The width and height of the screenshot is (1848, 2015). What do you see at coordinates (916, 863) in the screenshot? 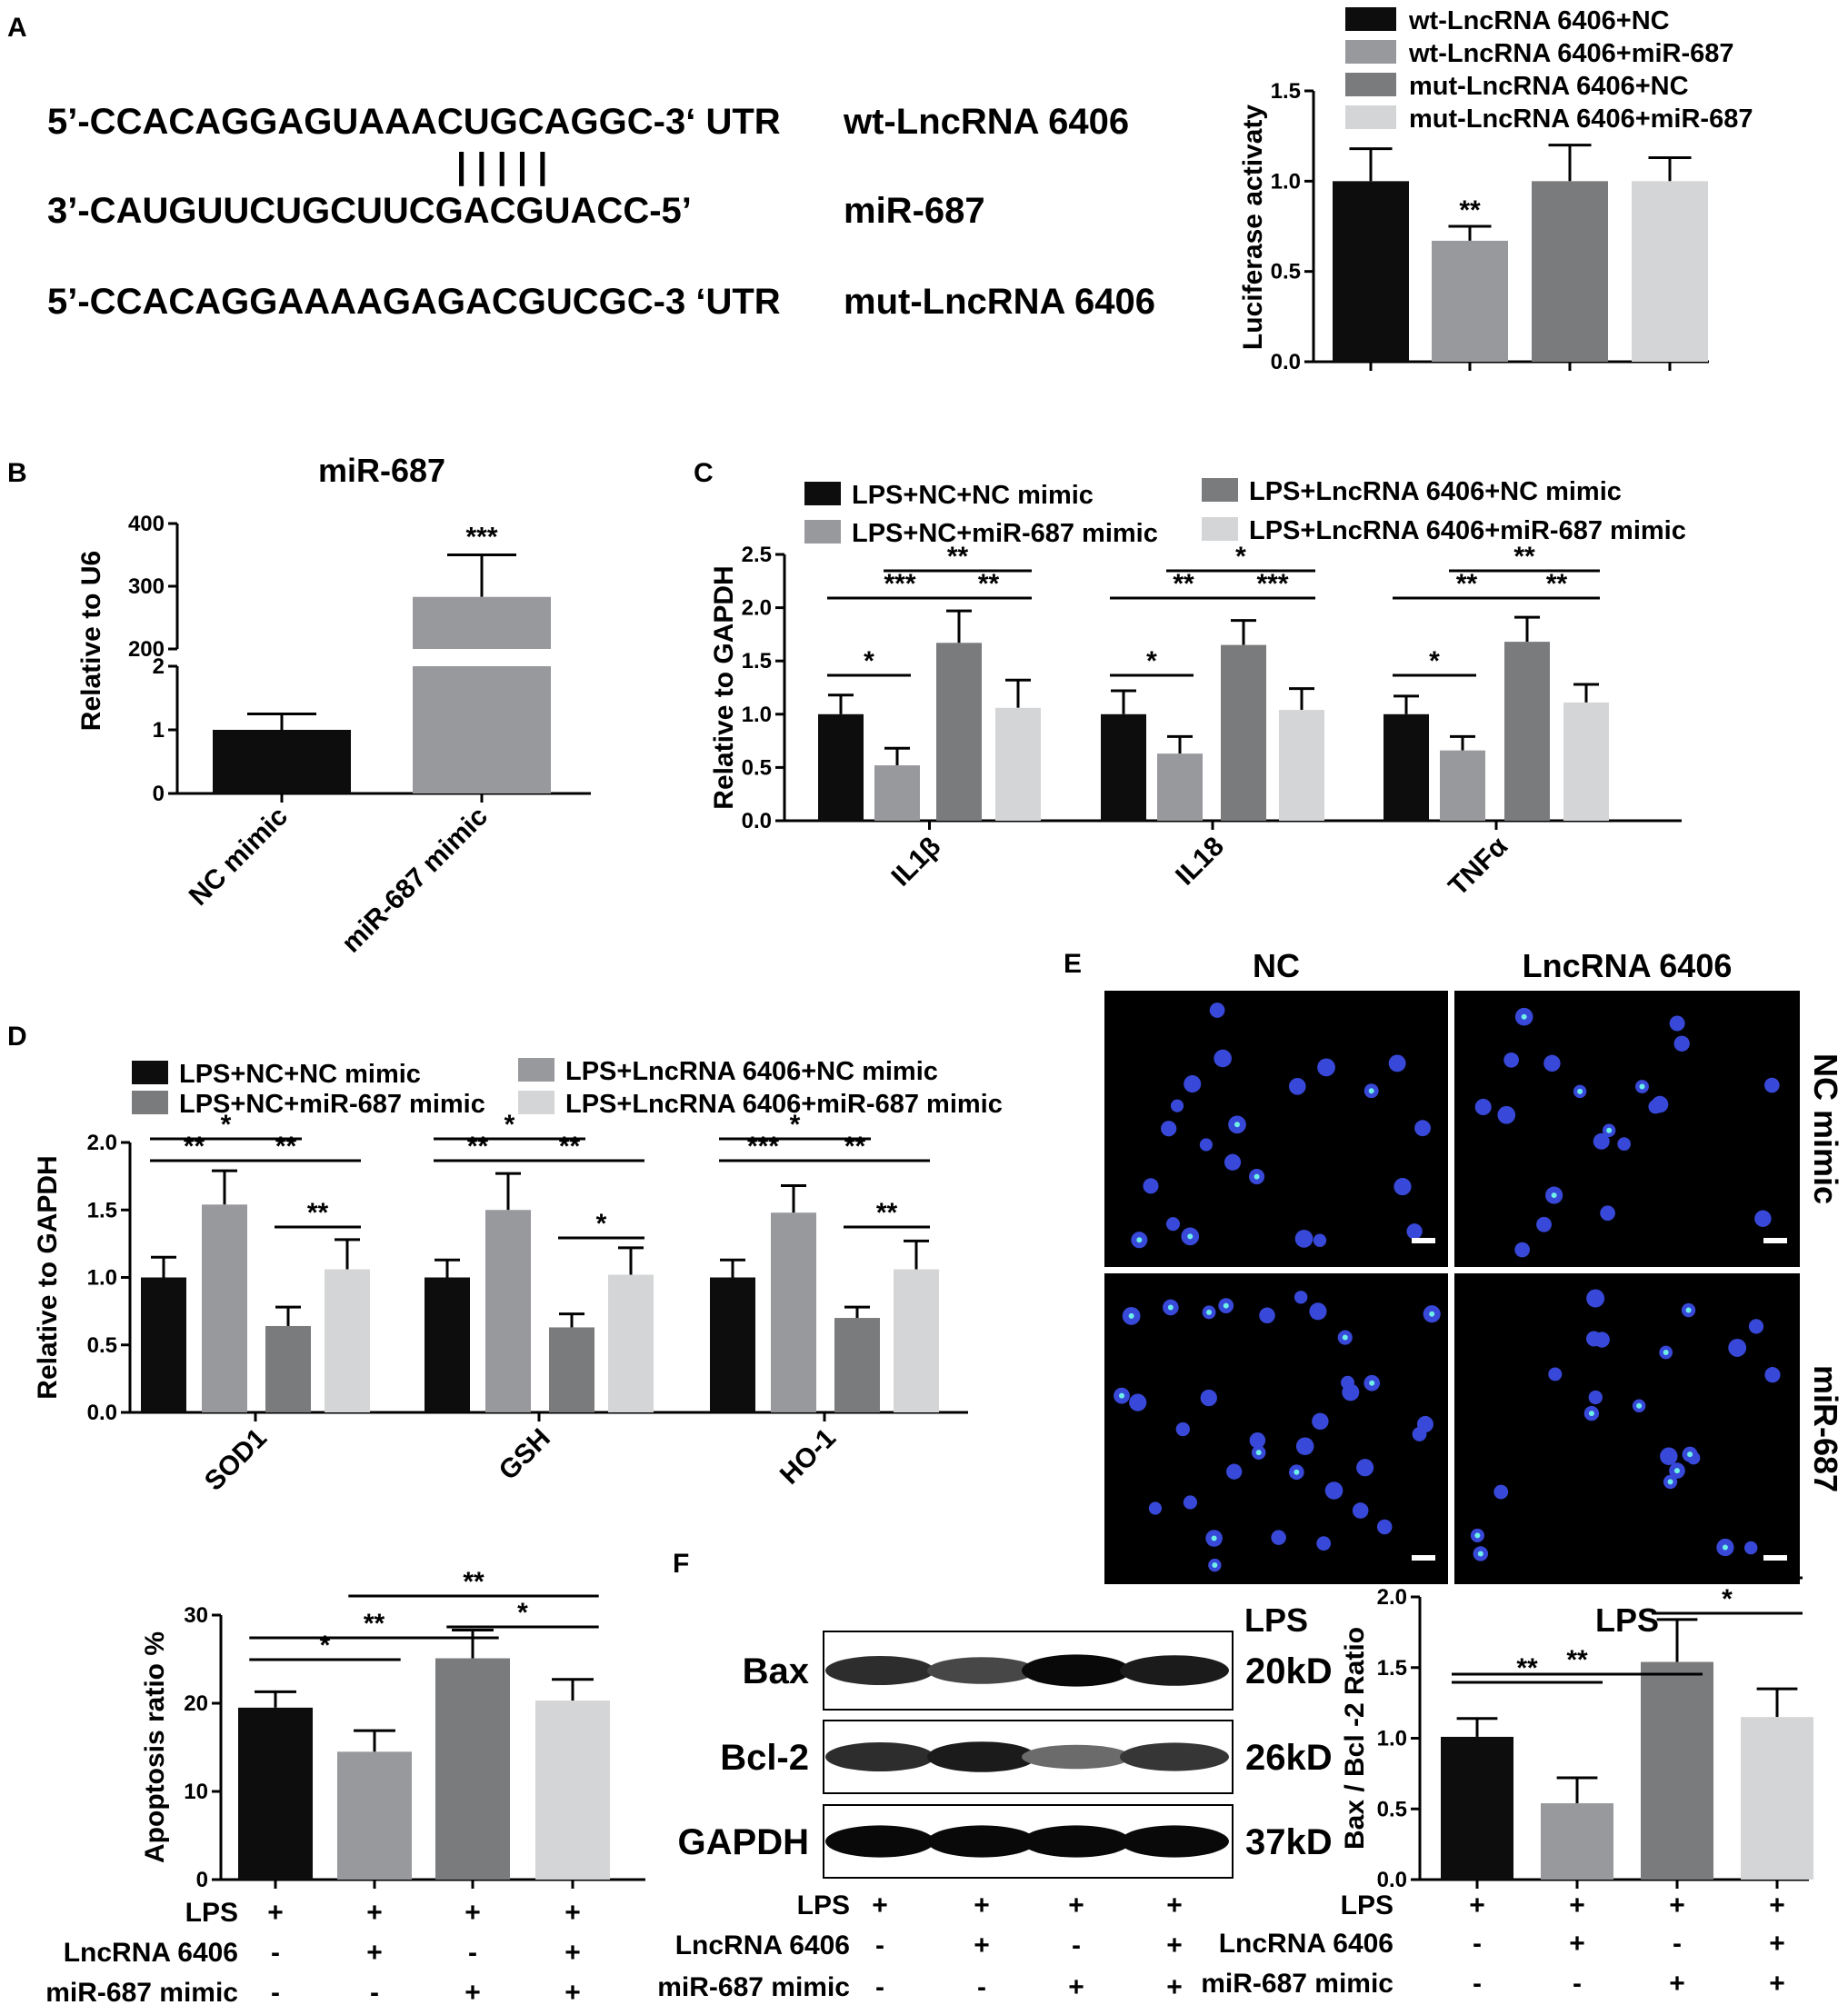
I see `chart-c-x-tick-label: IL1β` at bounding box center [916, 863].